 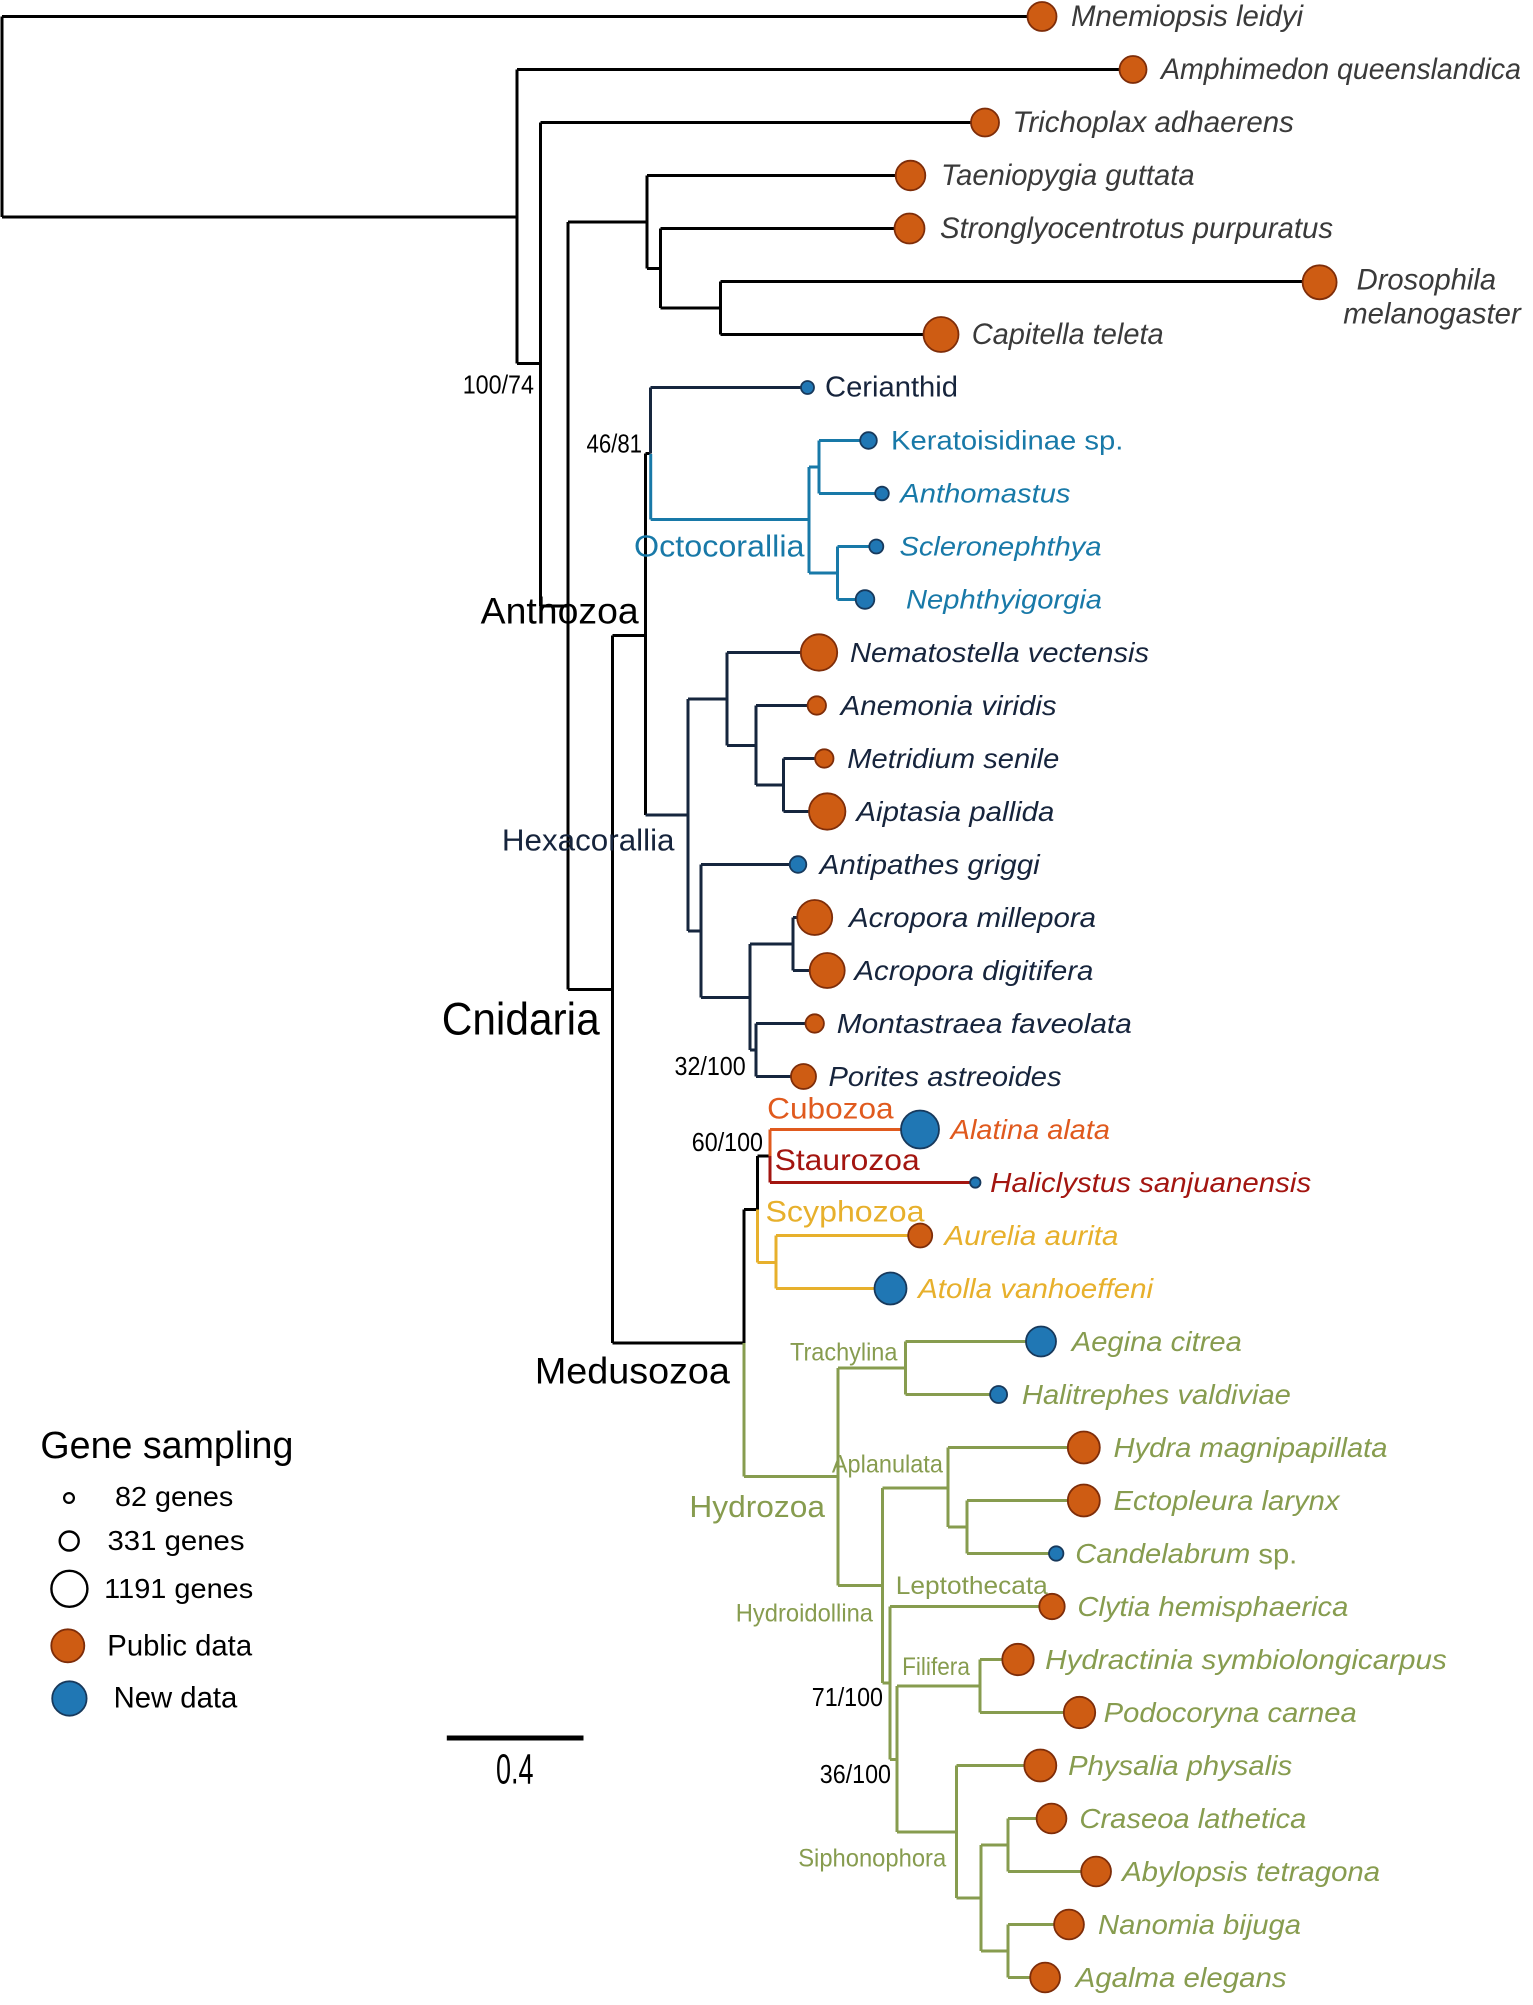 What do you see at coordinates (521, 1019) in the screenshot?
I see `svg-text: Cnidaria` at bounding box center [521, 1019].